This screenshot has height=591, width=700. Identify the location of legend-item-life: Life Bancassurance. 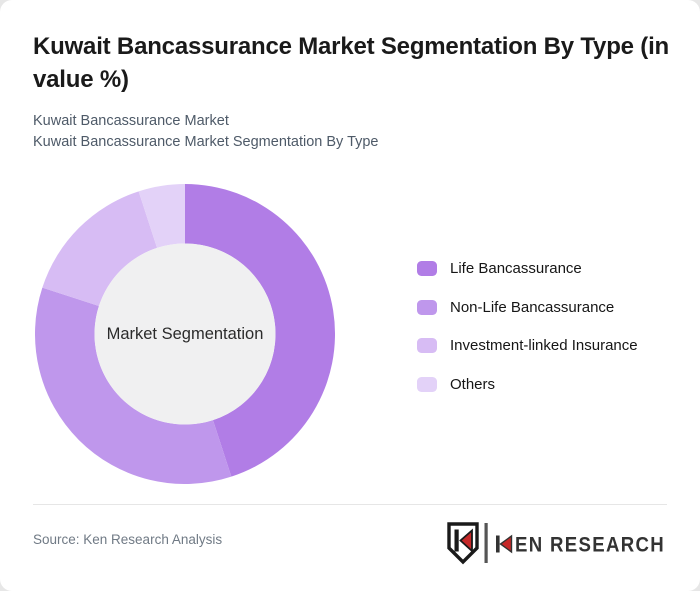
(527, 268).